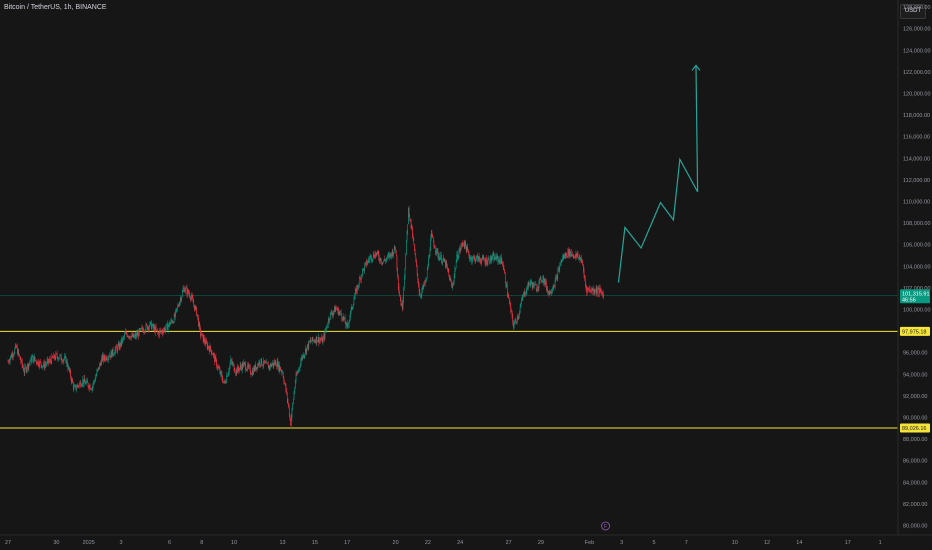 The width and height of the screenshot is (932, 550). I want to click on date-tick-label: 7, so click(686, 543).